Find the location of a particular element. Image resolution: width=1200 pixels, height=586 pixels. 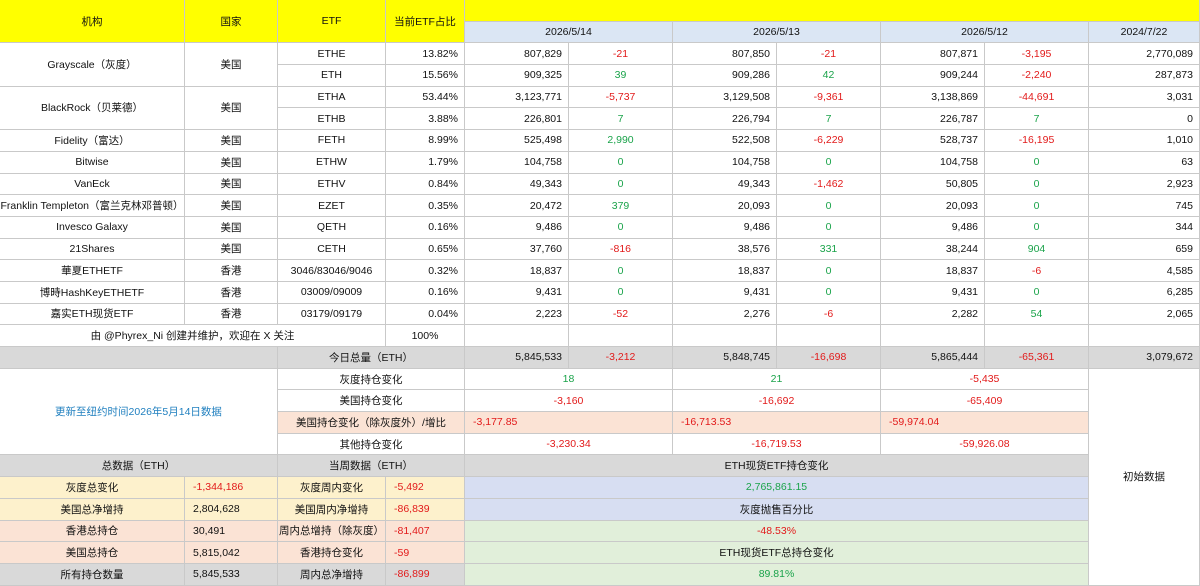

holding-d1: 9,486 is located at coordinates (517, 227).